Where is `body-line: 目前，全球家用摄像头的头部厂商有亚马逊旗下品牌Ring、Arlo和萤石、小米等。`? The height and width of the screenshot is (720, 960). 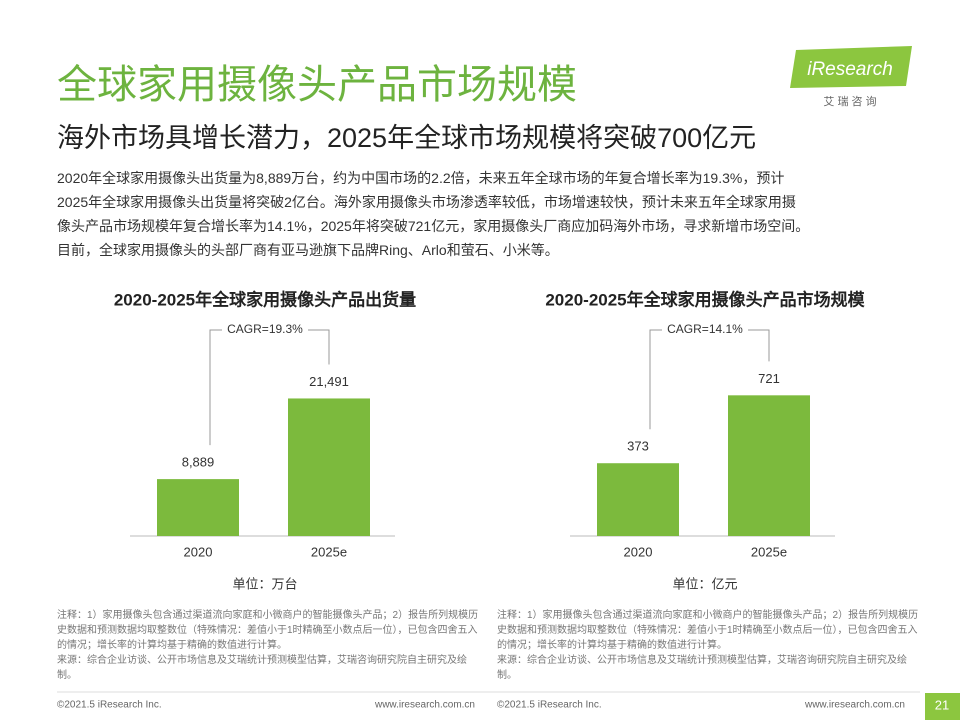 body-line: 目前，全球家用摄像头的头部厂商有亚马逊旗下品牌Ring、Arlo和萤石、小米等。 is located at coordinates (308, 250).